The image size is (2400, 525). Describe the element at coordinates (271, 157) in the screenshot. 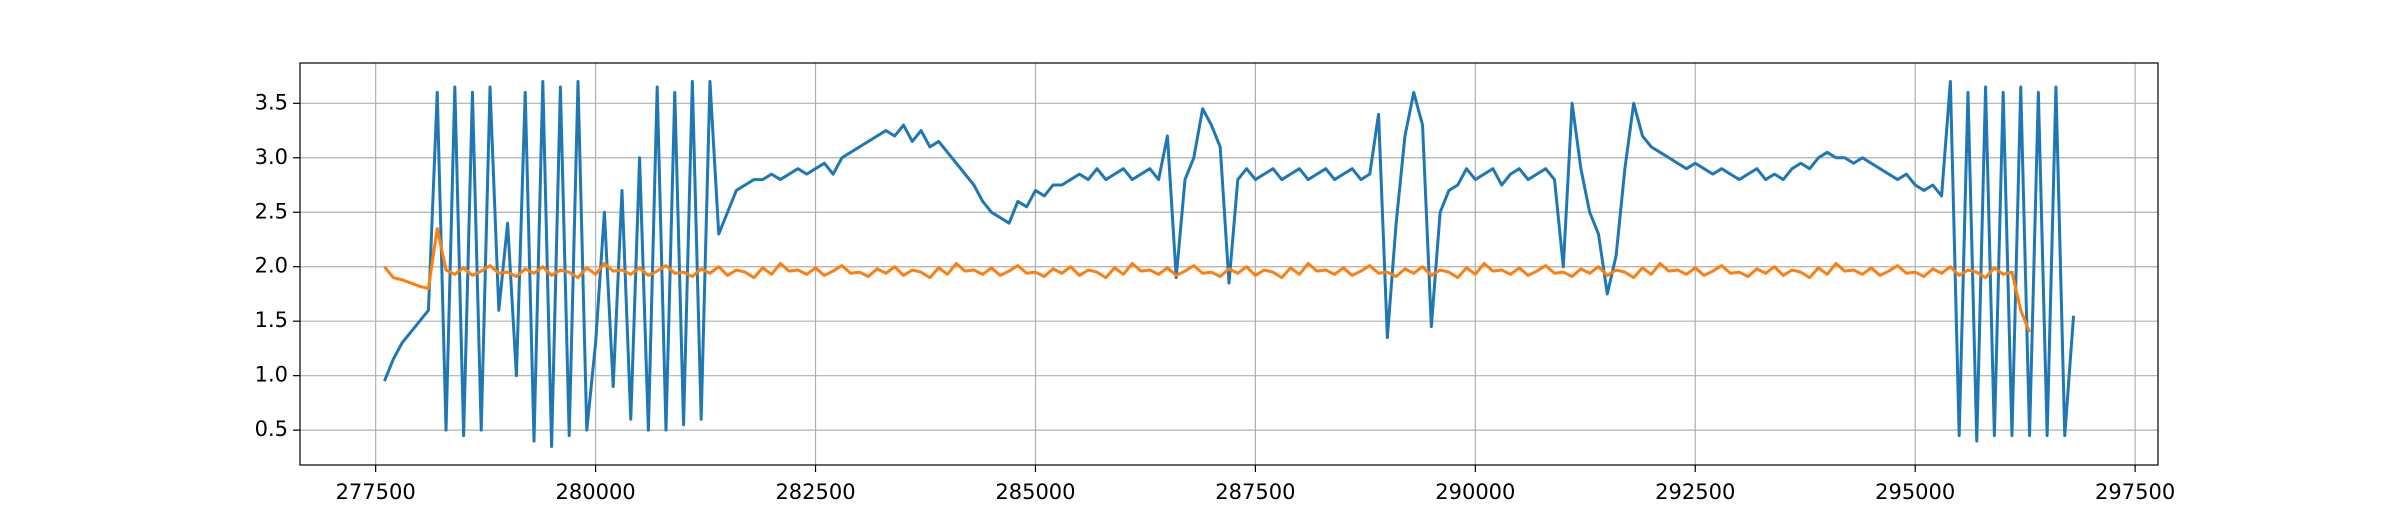

I see `y-tick-label: 3.0` at that location.